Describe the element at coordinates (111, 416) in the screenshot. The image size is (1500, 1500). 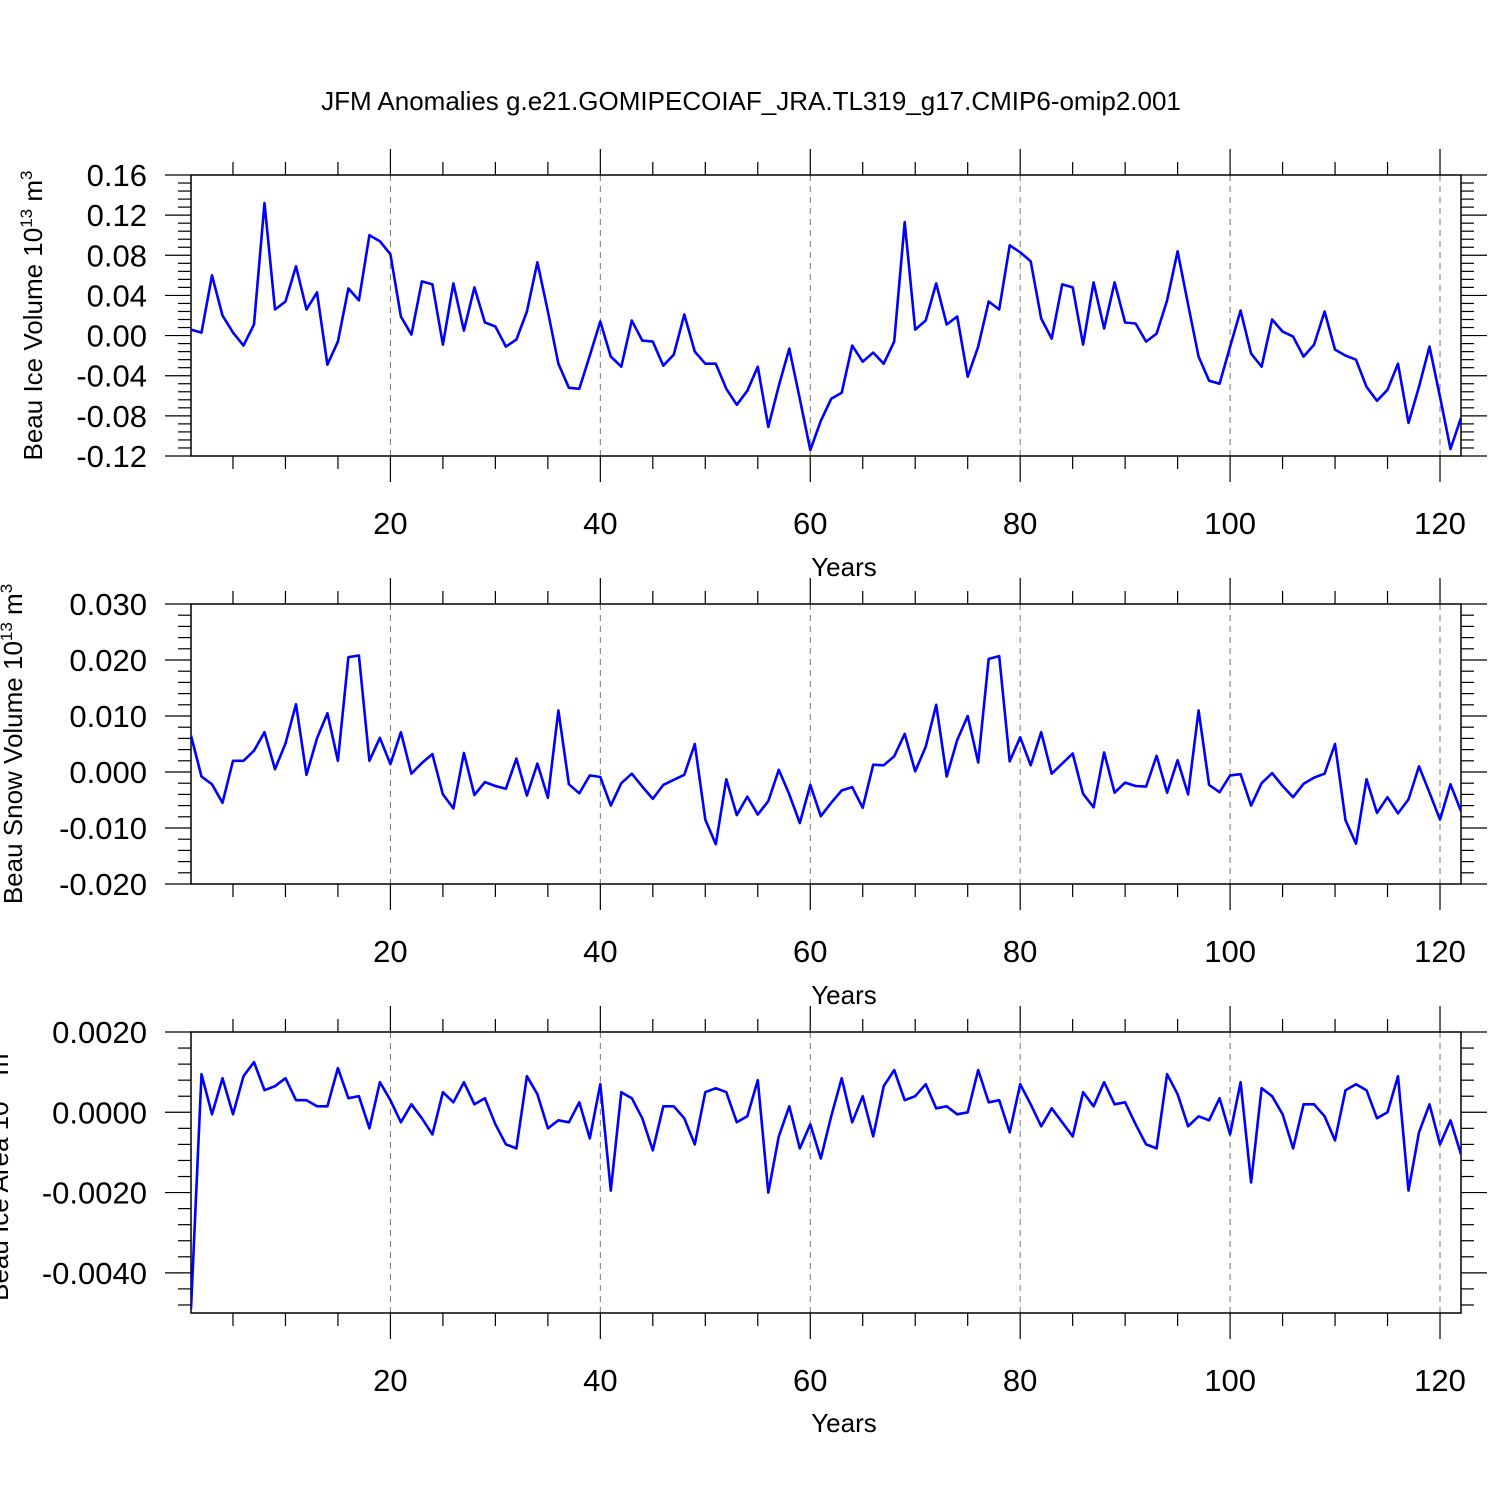
I see `y-tick-label: -0.08` at that location.